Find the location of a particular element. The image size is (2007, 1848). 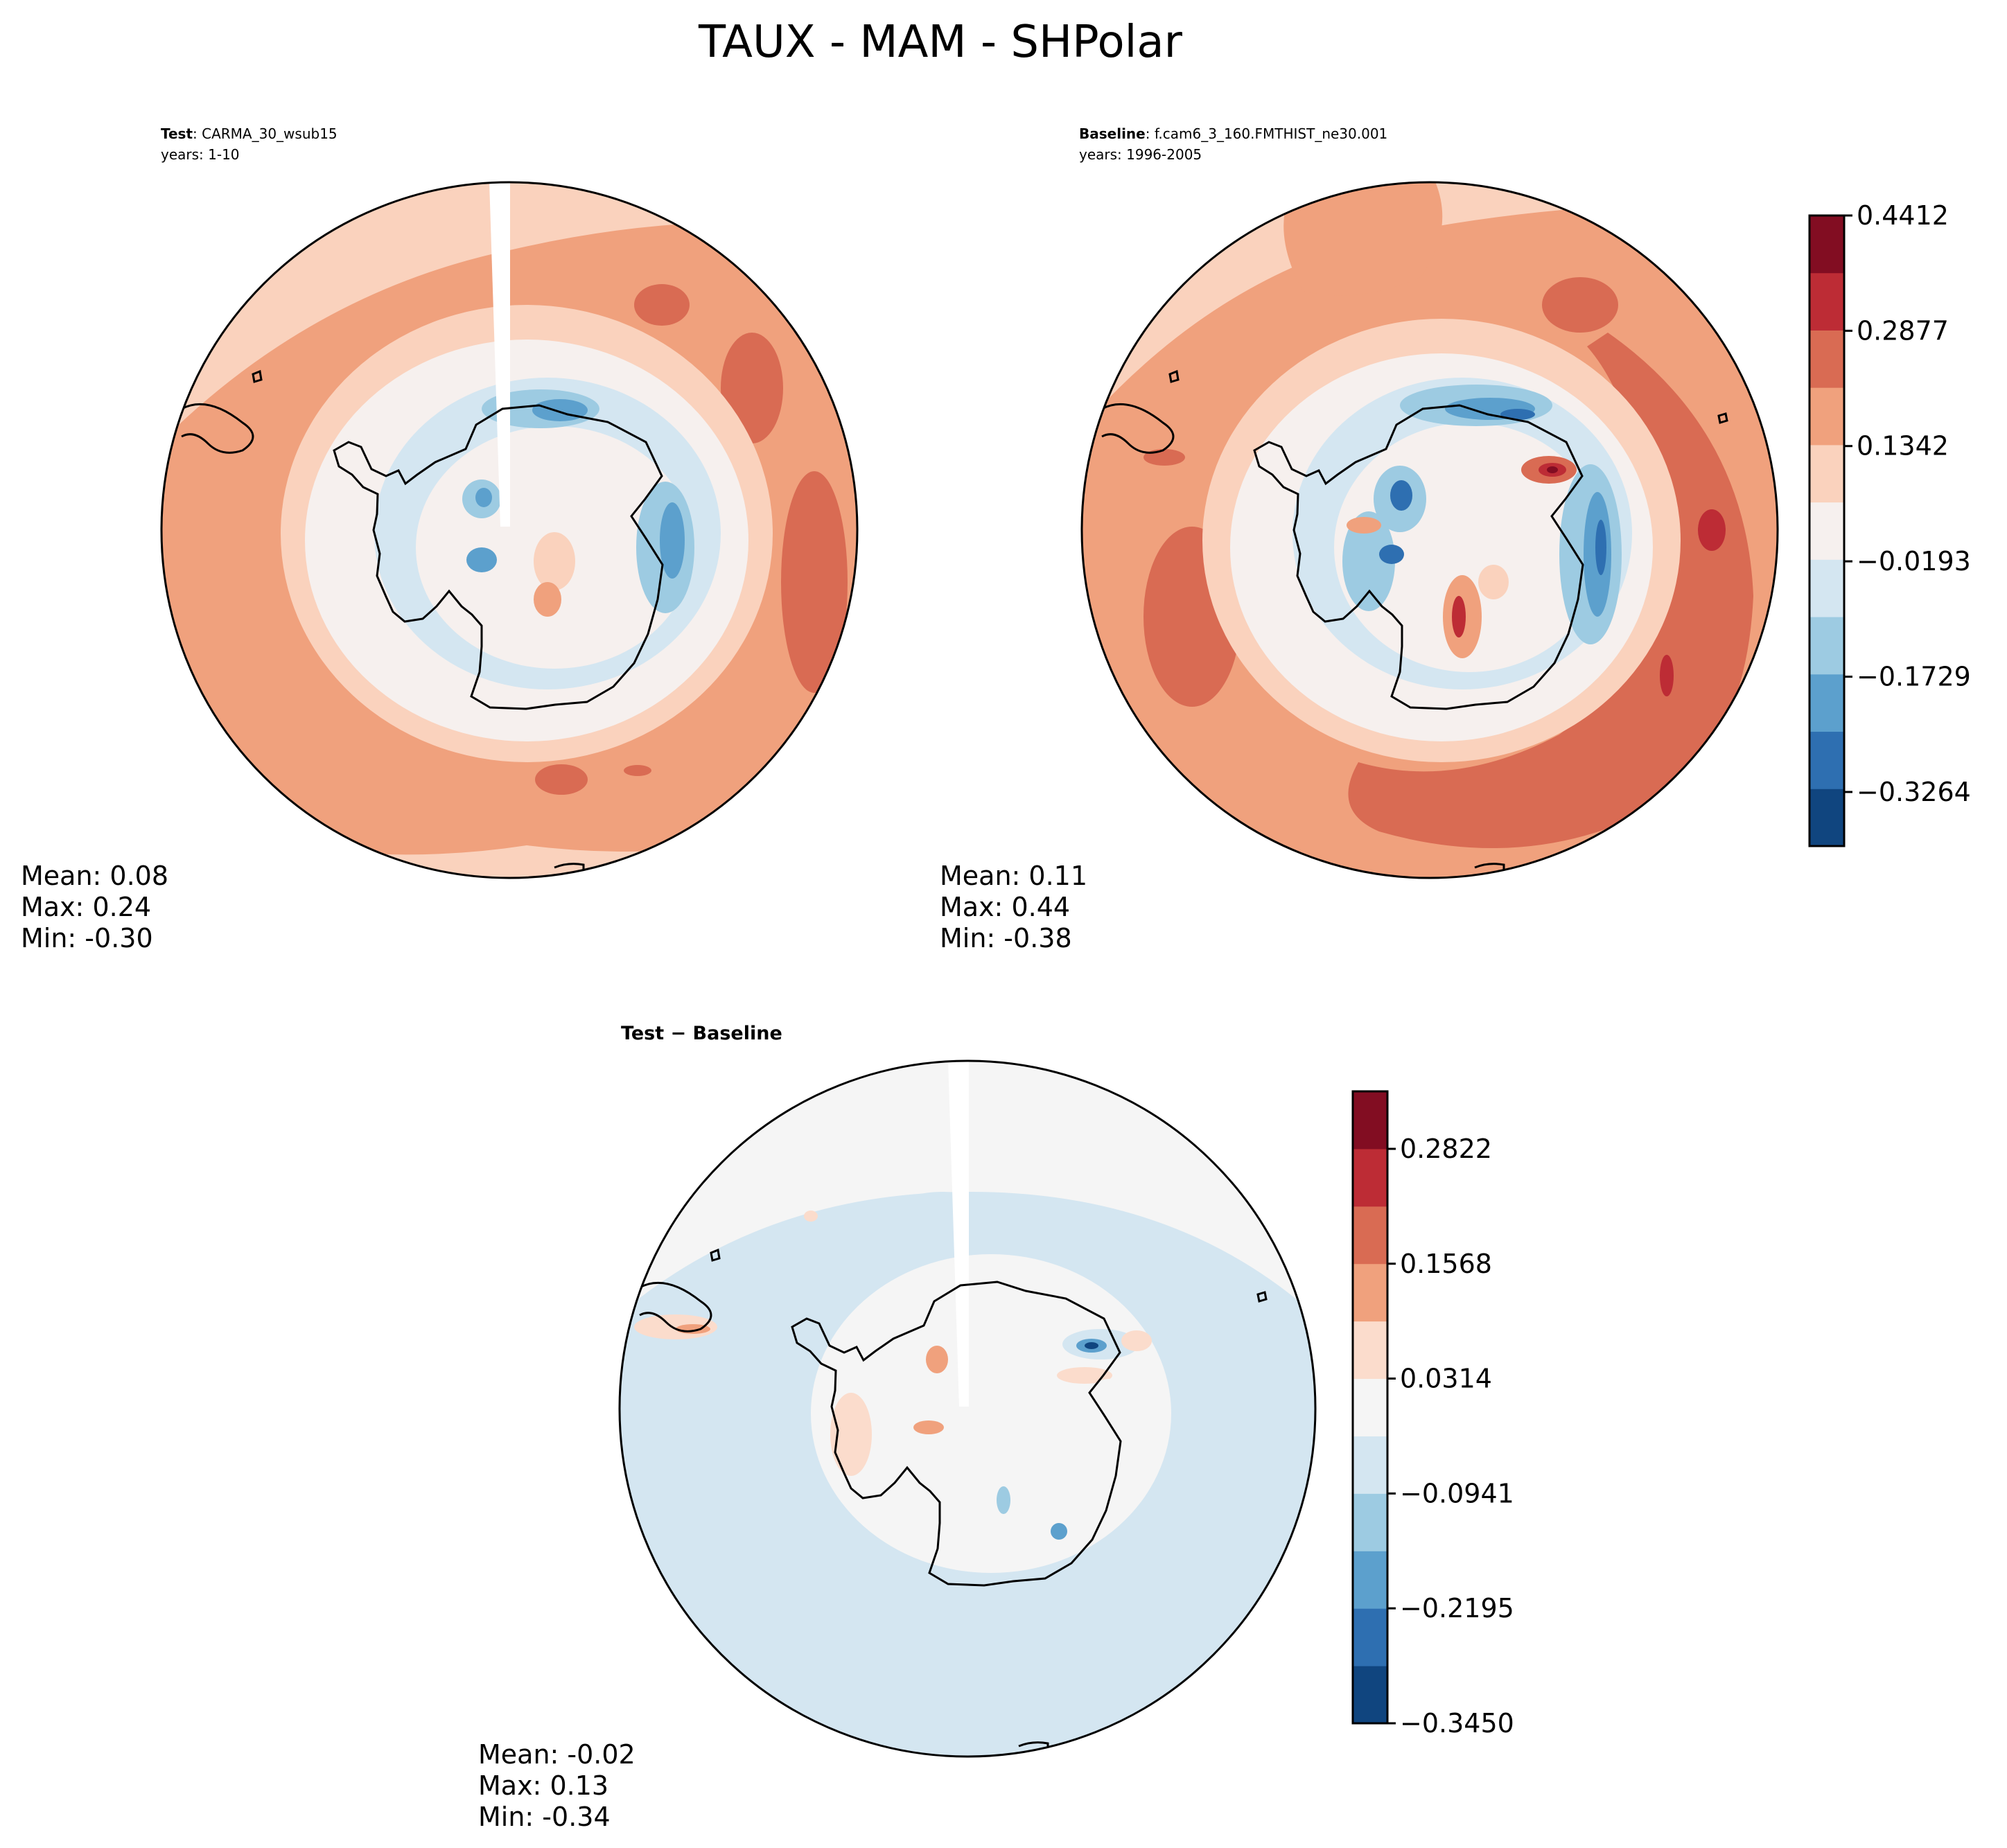

panel-diff-frame is located at coordinates (967, 1408).